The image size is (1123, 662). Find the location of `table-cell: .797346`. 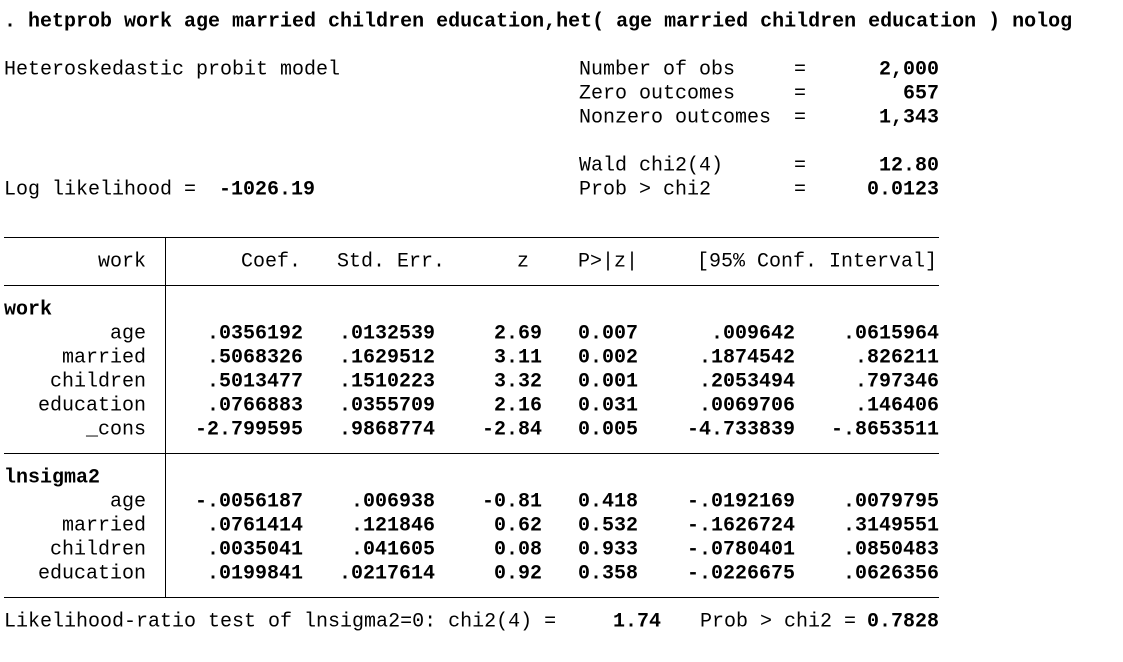

table-cell: .797346 is located at coordinates (897, 381).